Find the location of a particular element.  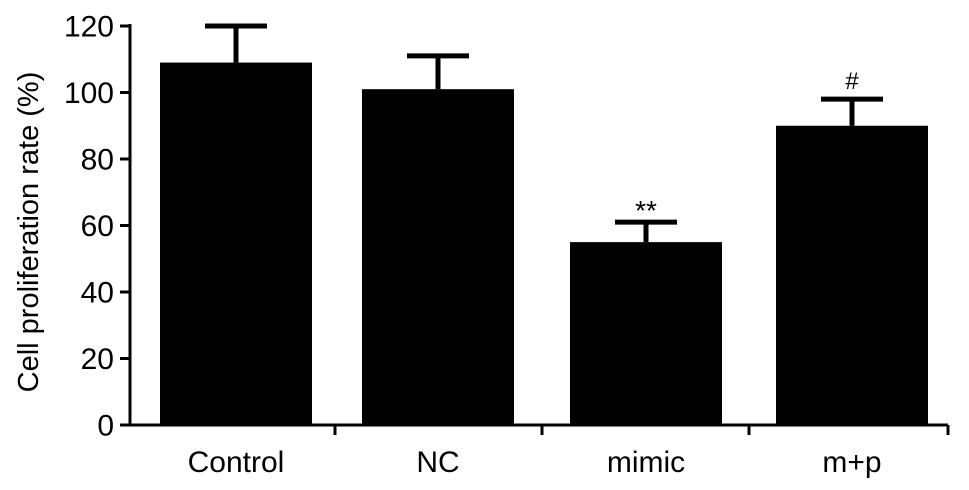

y-tick-label: 100 is located at coordinates (89, 93).